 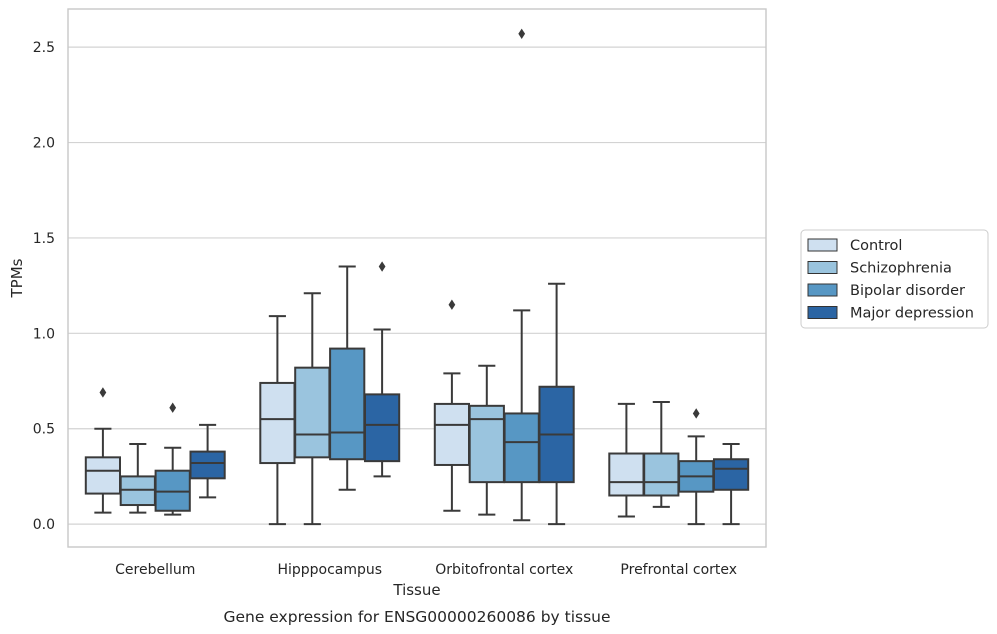 I want to click on x-tick-label: Prefrontal cortex, so click(x=678, y=570).